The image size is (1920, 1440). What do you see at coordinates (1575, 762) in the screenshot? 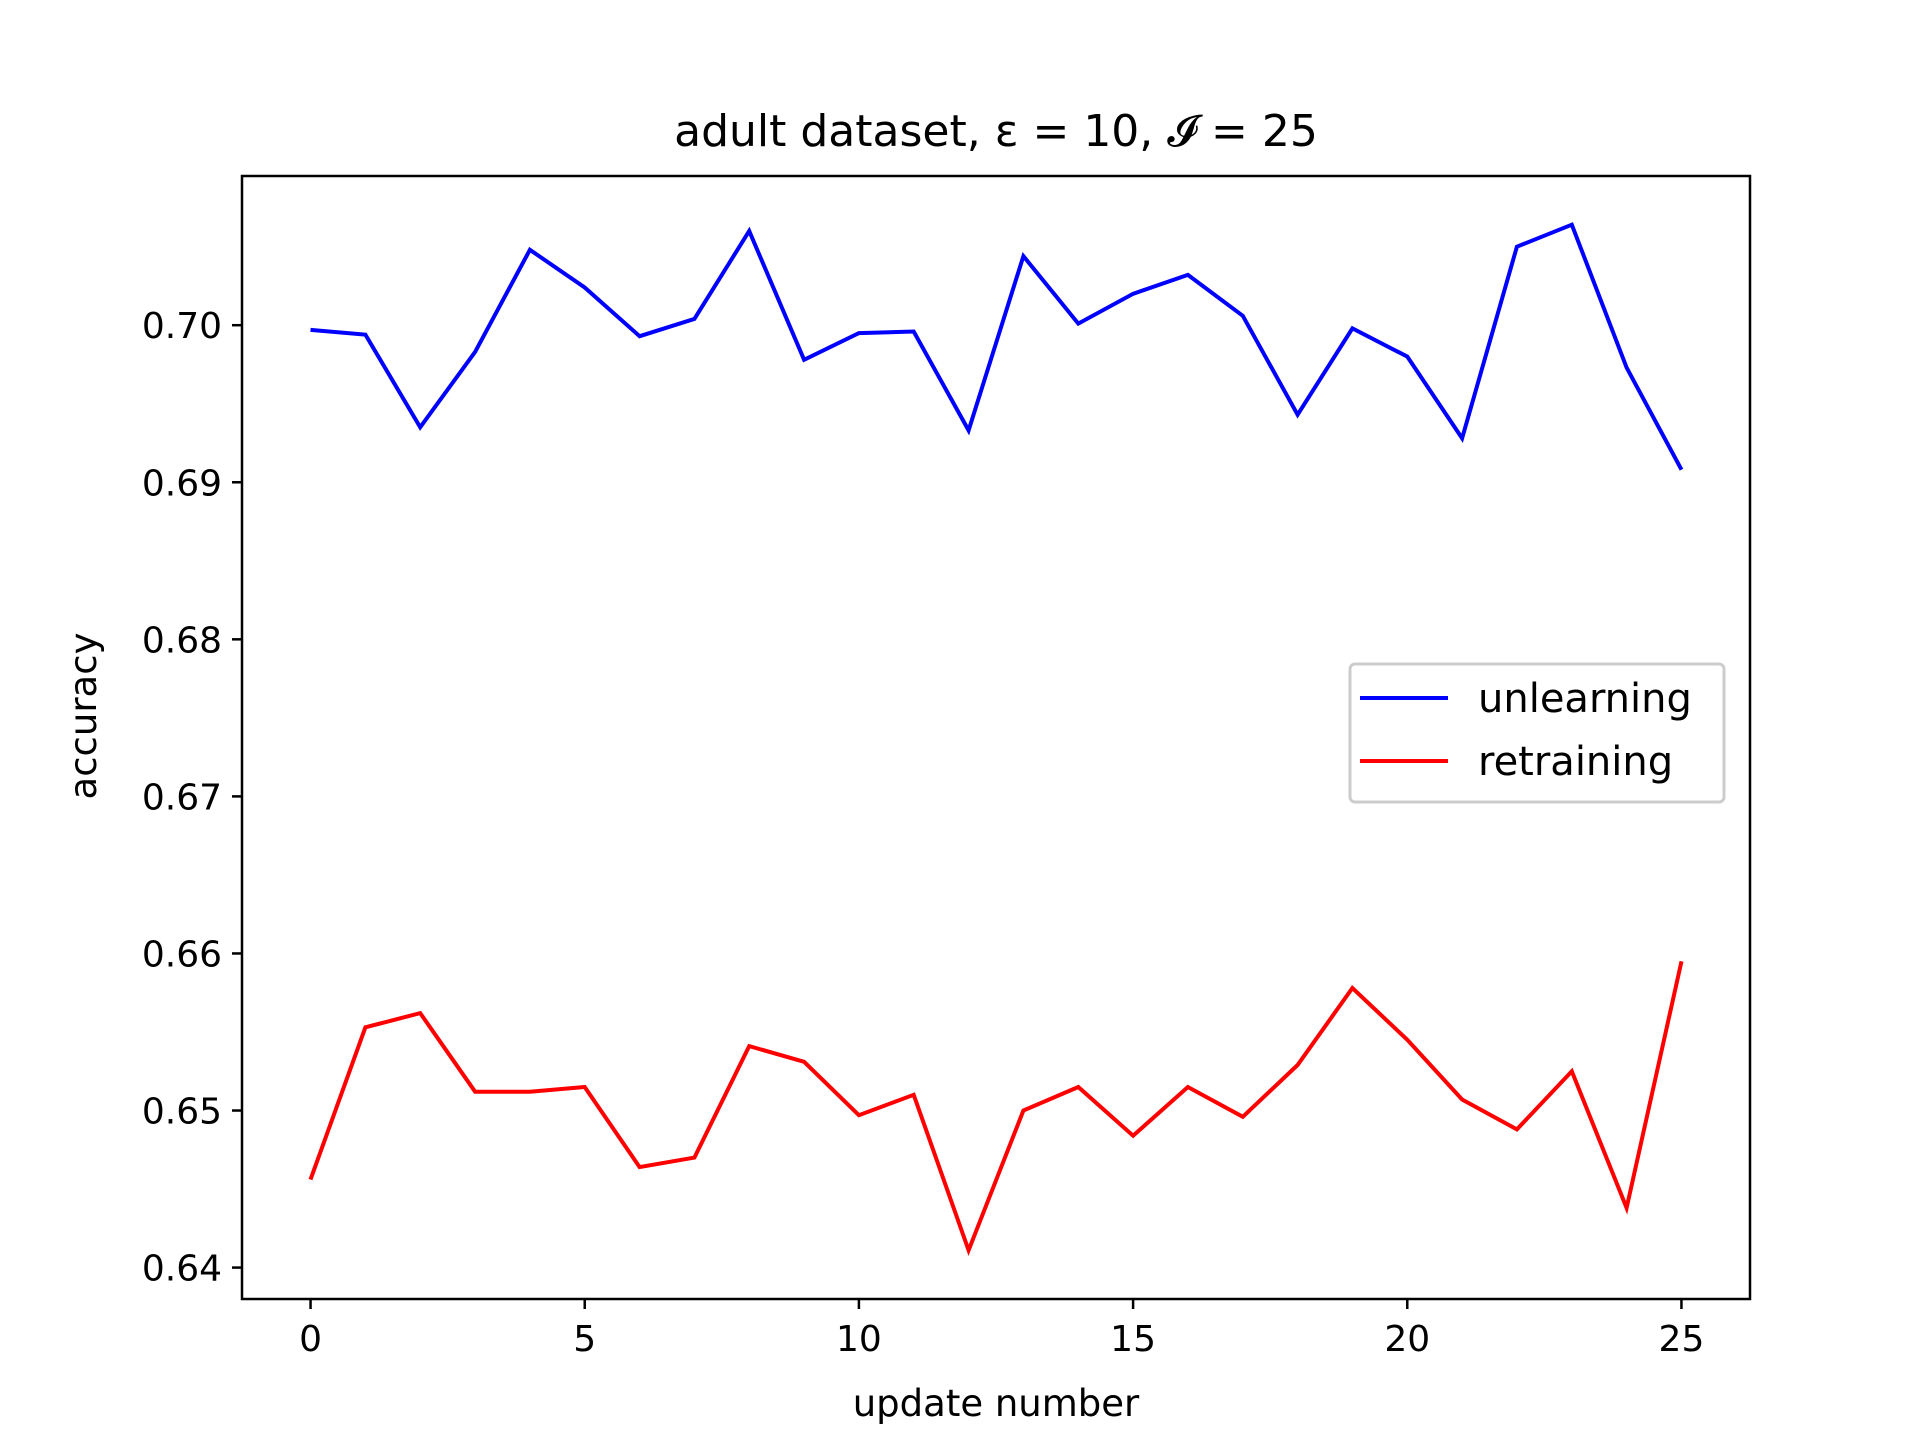
I see `legend-label-retraining: retraining` at bounding box center [1575, 762].